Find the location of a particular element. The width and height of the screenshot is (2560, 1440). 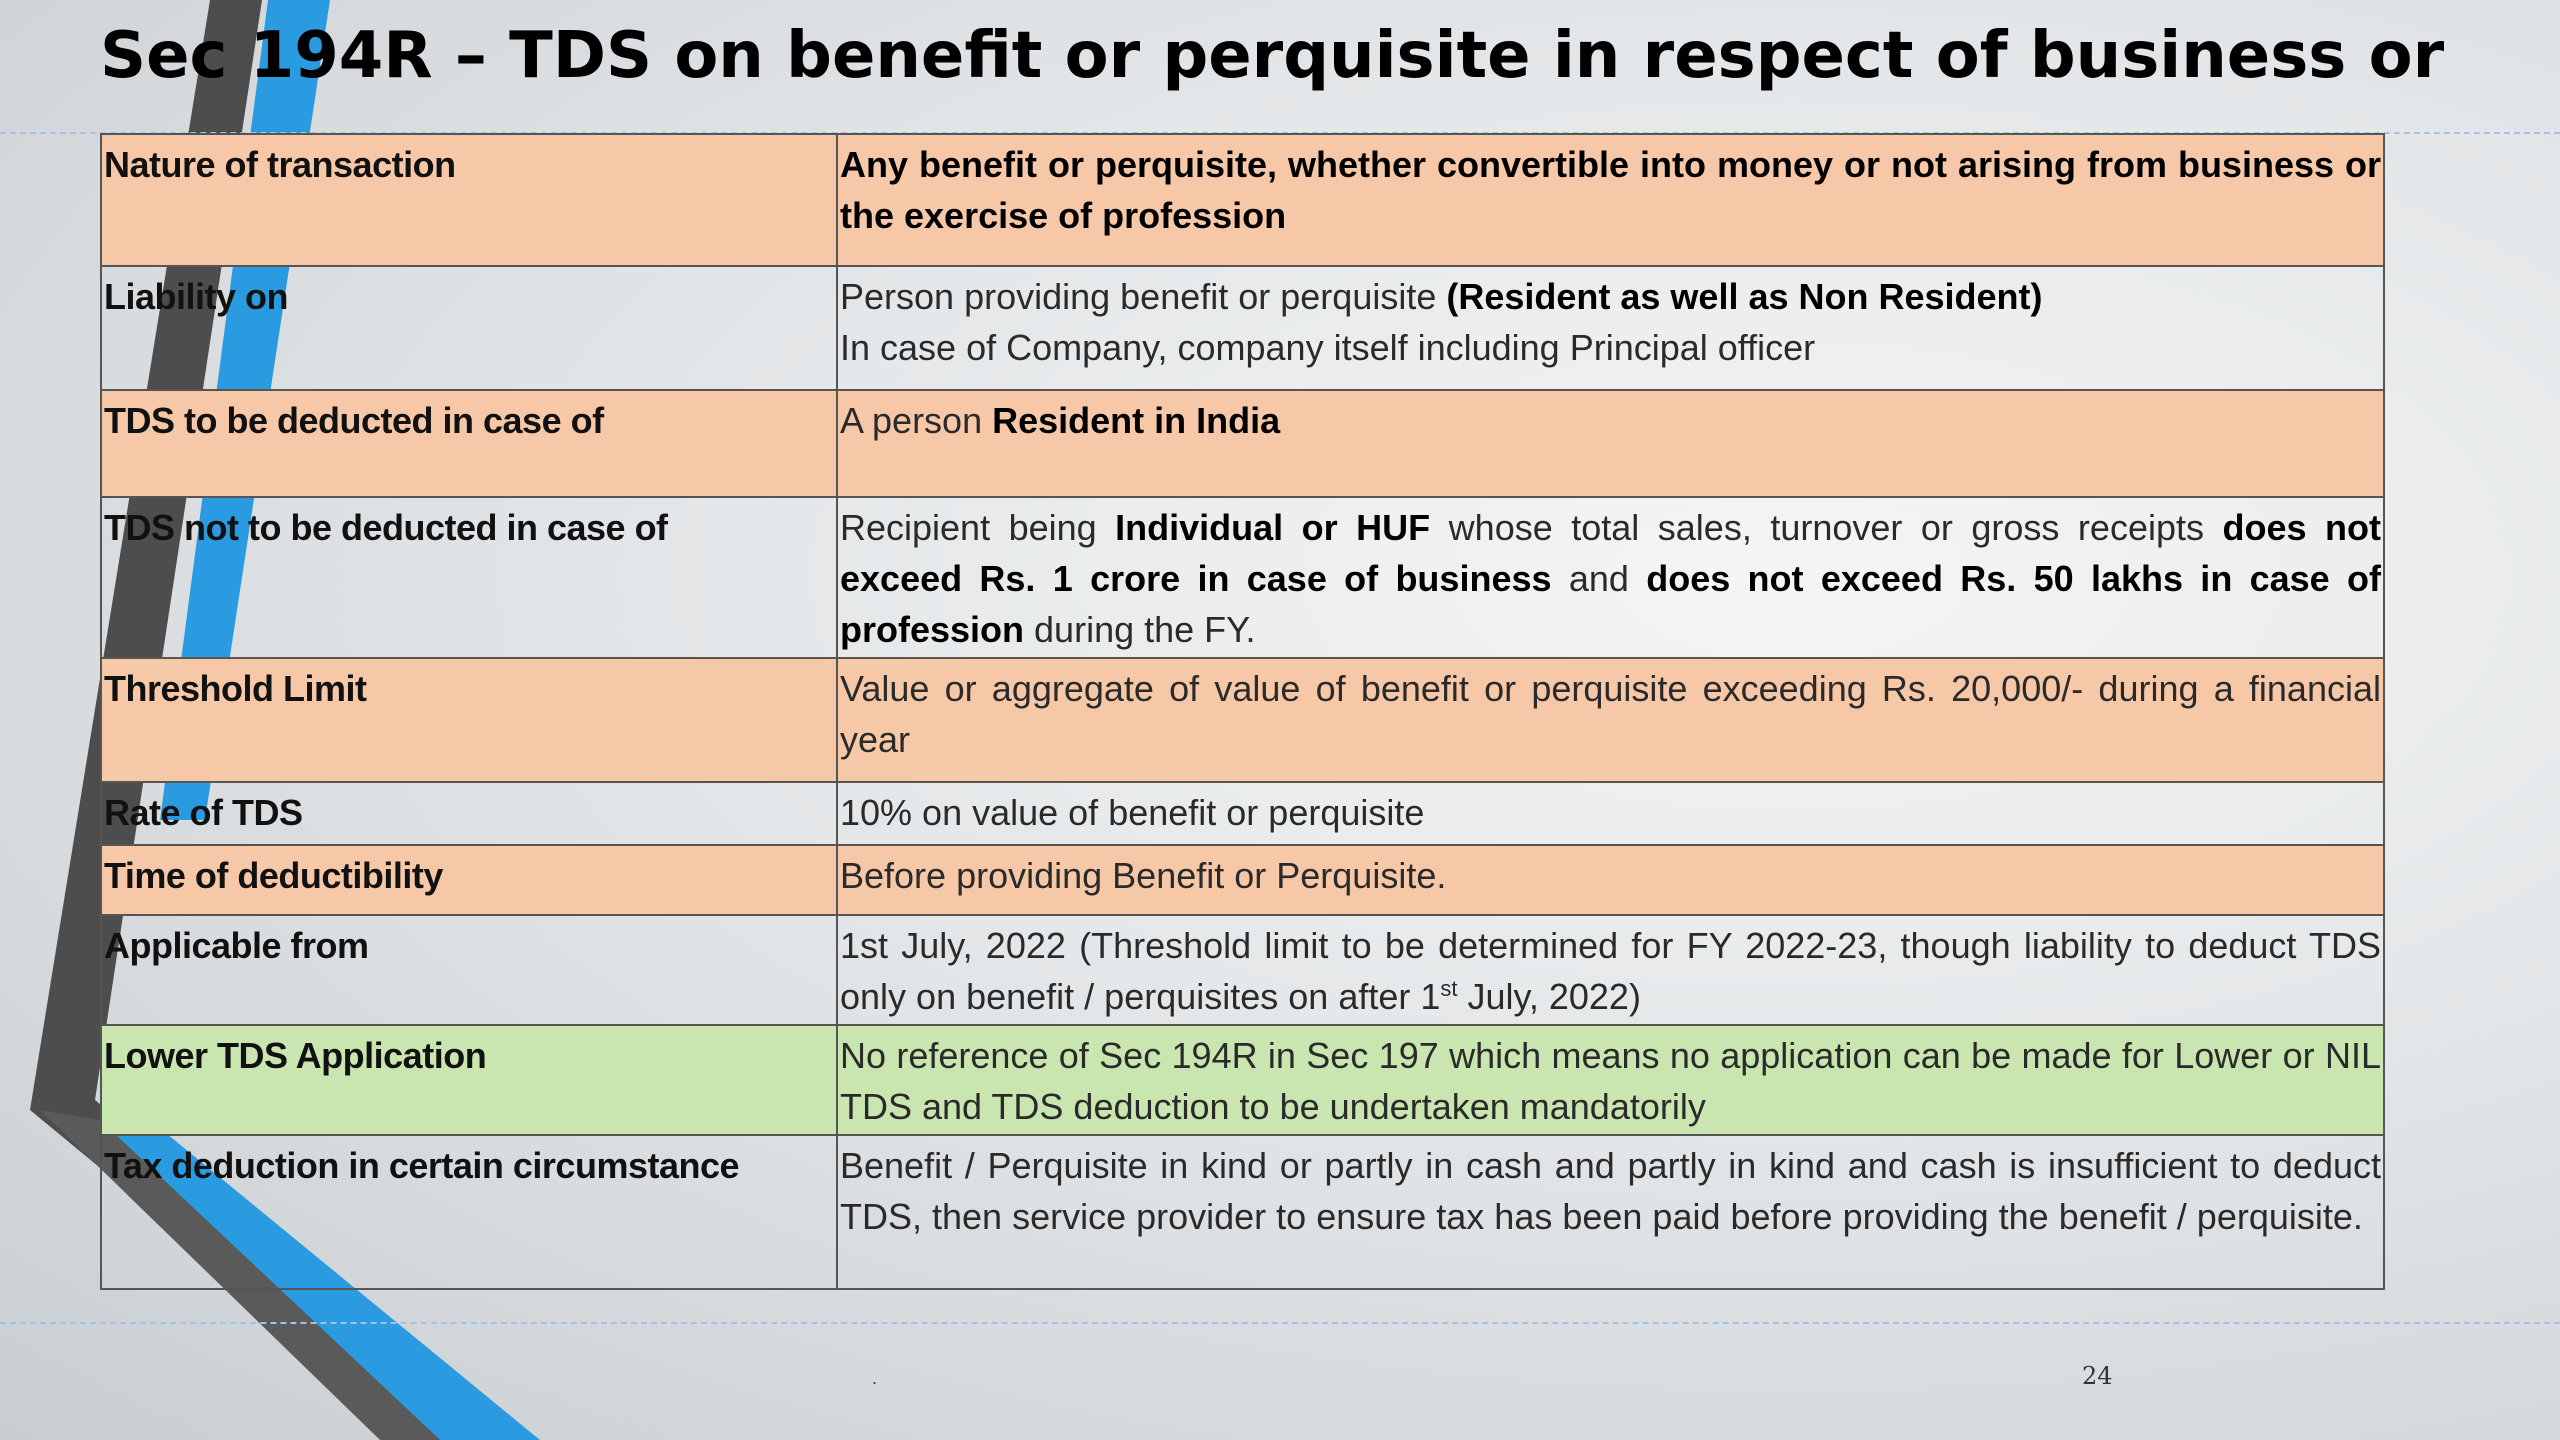

row-label: Rate of TDS is located at coordinates (469, 813).